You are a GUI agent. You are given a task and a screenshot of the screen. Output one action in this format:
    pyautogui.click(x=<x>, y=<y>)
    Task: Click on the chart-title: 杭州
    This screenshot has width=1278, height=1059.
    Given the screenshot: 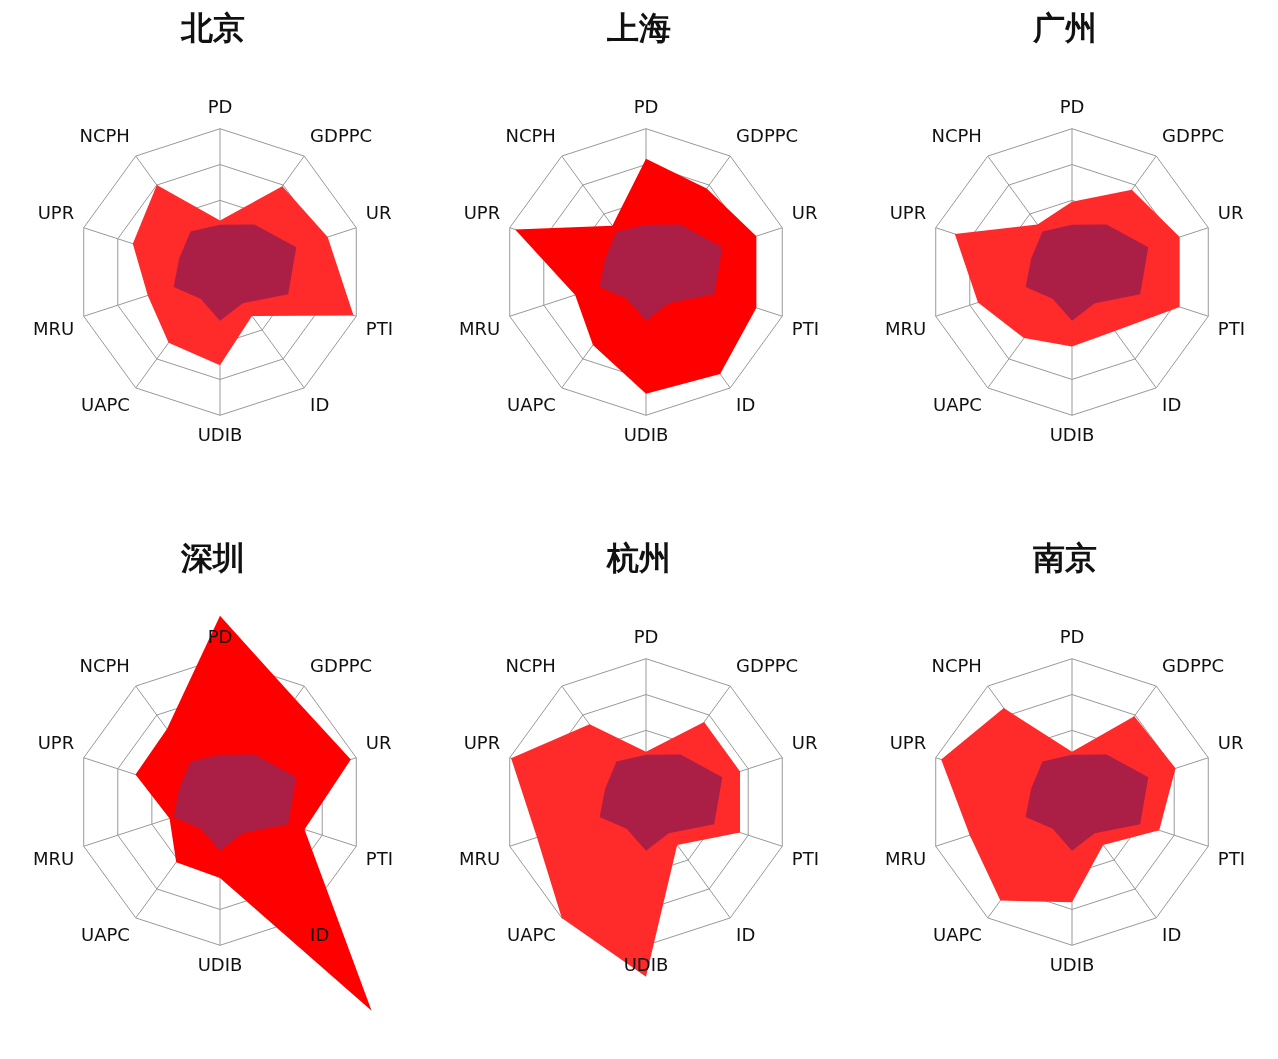 What is the action you would take?
    pyautogui.click(x=638, y=558)
    